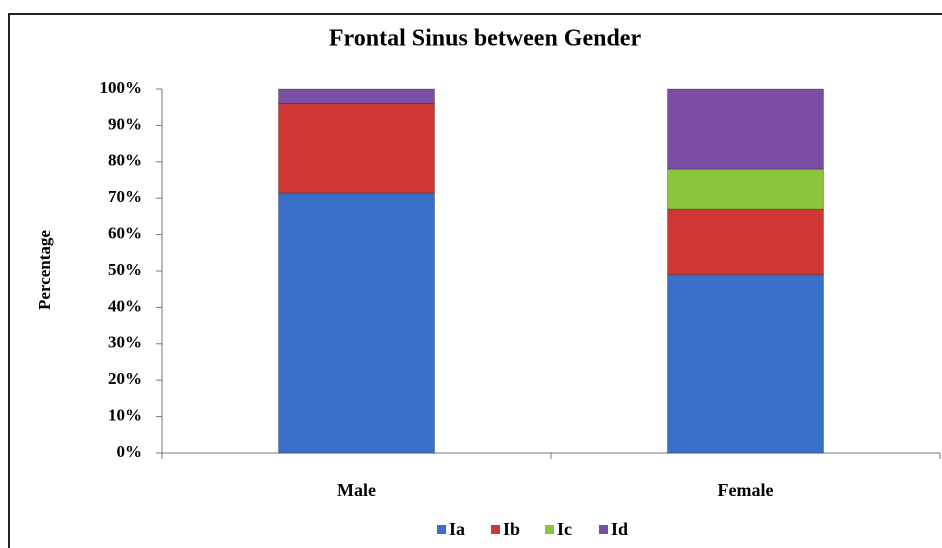  I want to click on y-tick-label: 80%, so click(125, 160).